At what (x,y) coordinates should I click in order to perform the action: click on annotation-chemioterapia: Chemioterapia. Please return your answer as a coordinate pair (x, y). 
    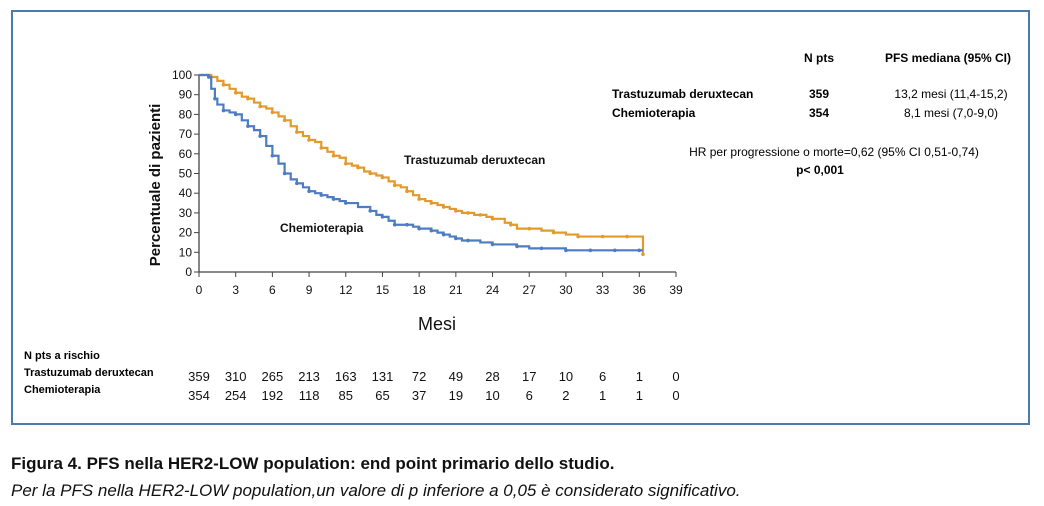
    Looking at the image, I should click on (322, 228).